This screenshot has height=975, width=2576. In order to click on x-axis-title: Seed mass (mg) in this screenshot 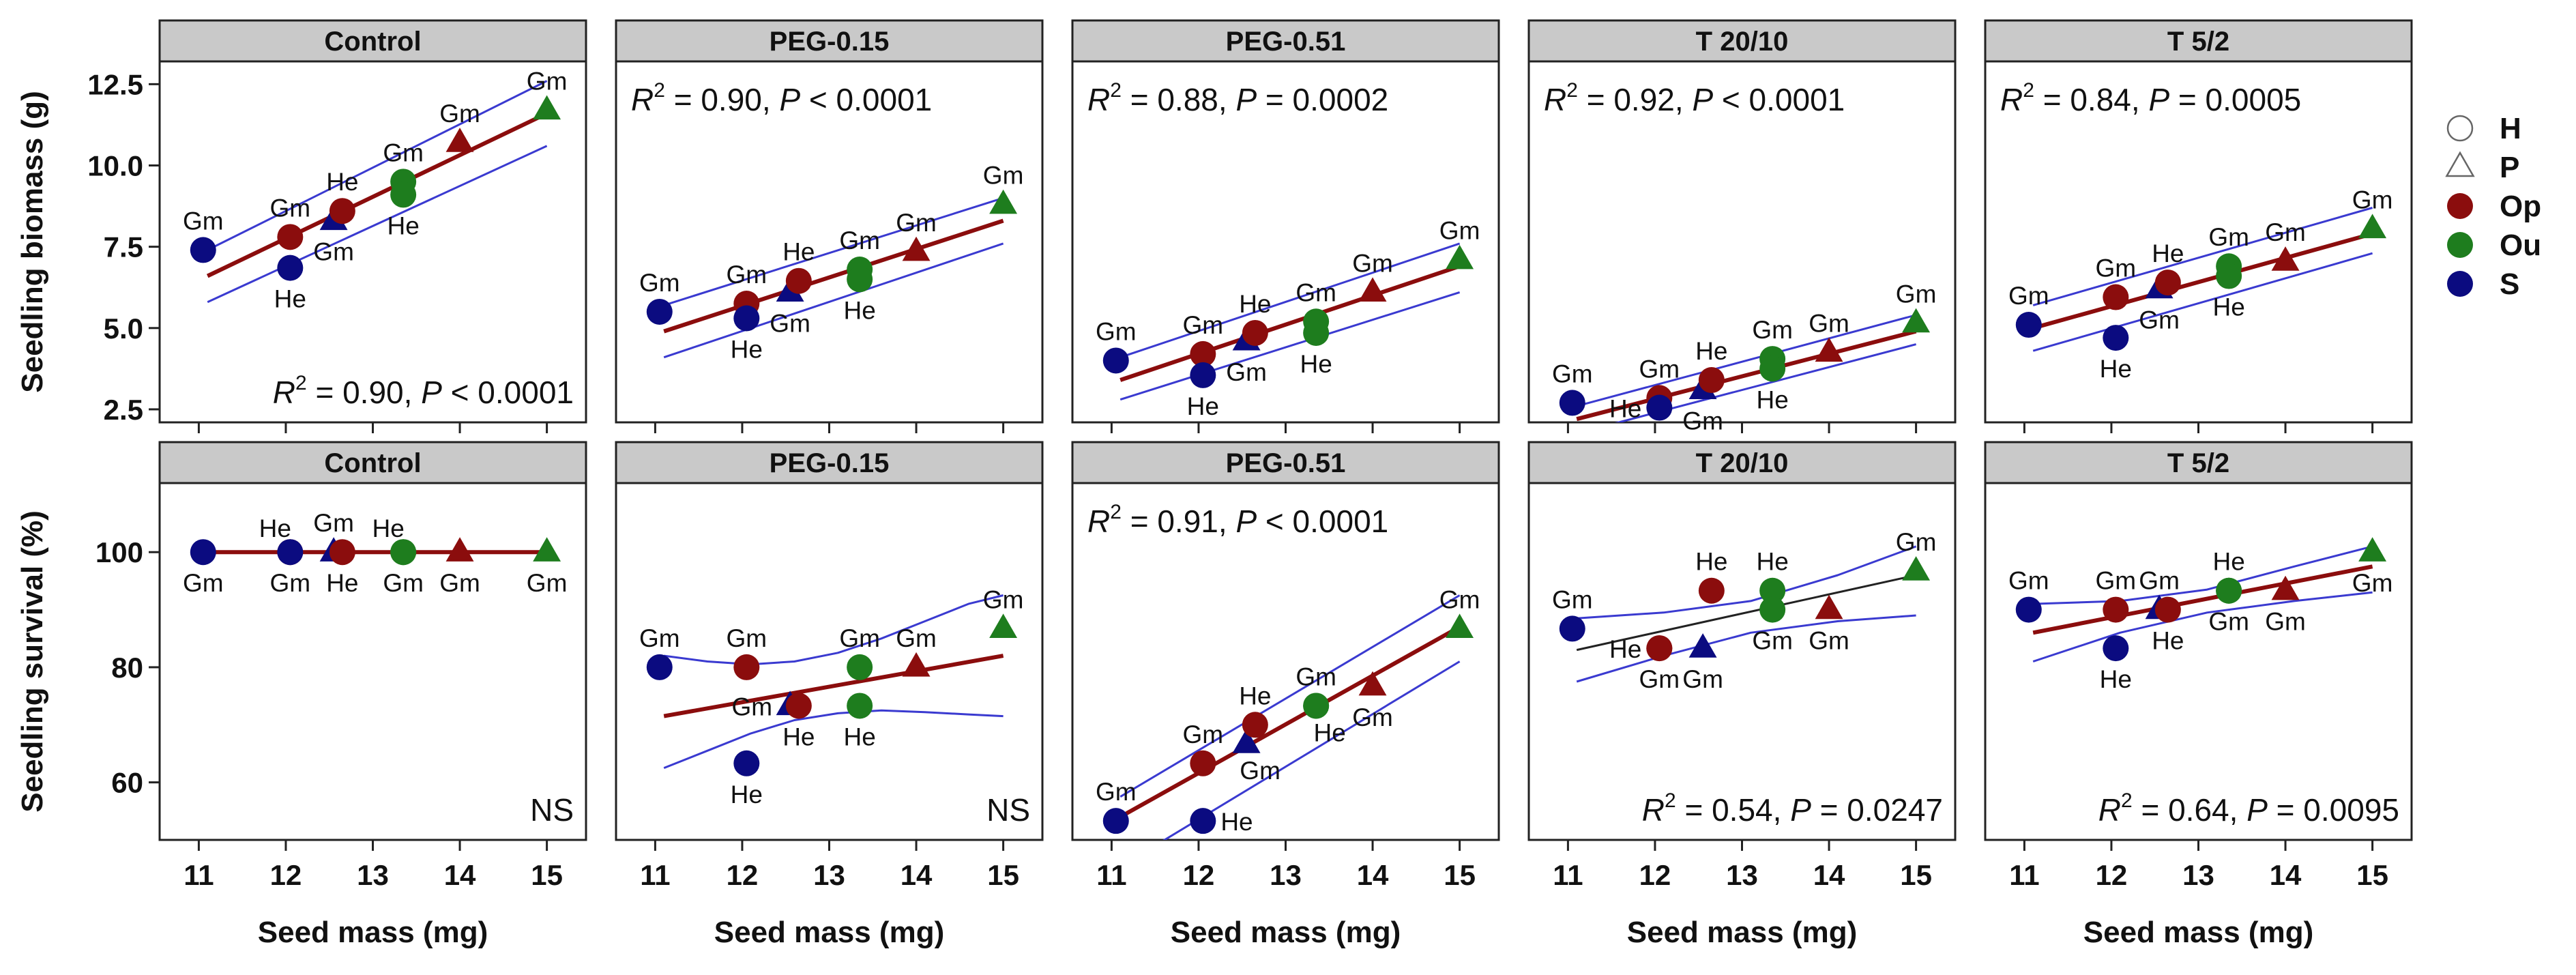, I will do `click(829, 933)`.